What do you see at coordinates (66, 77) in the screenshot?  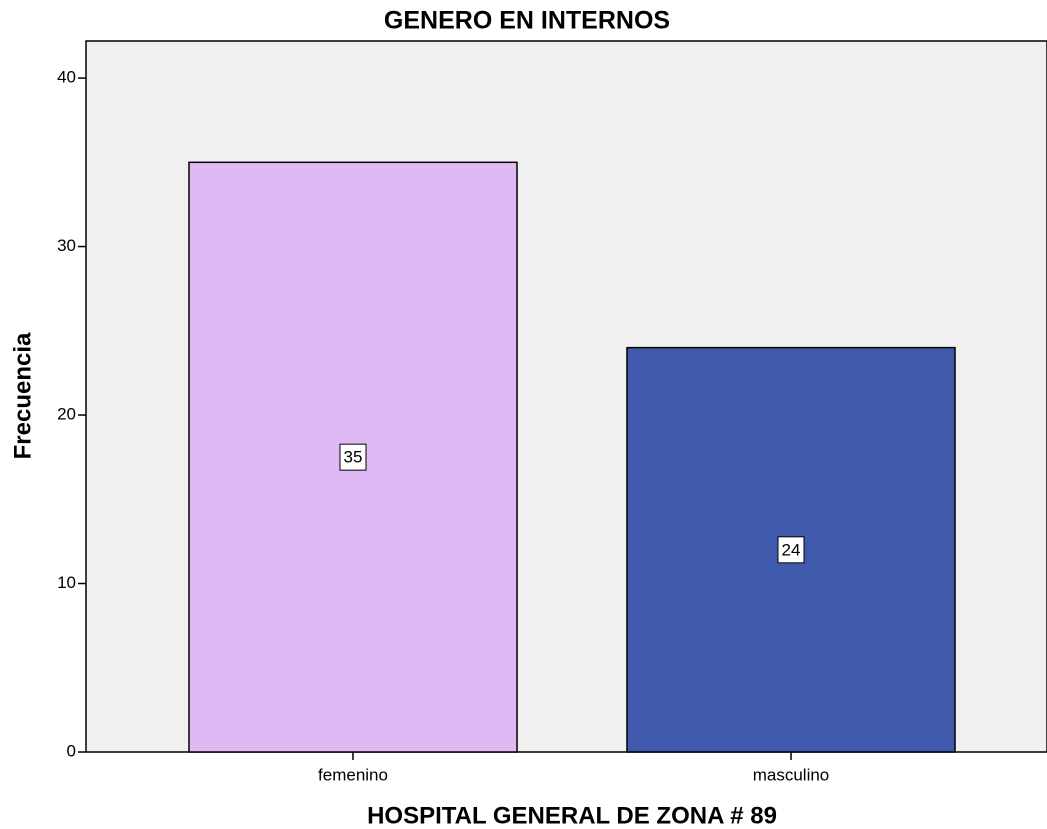 I see `y-tick-label: 40` at bounding box center [66, 77].